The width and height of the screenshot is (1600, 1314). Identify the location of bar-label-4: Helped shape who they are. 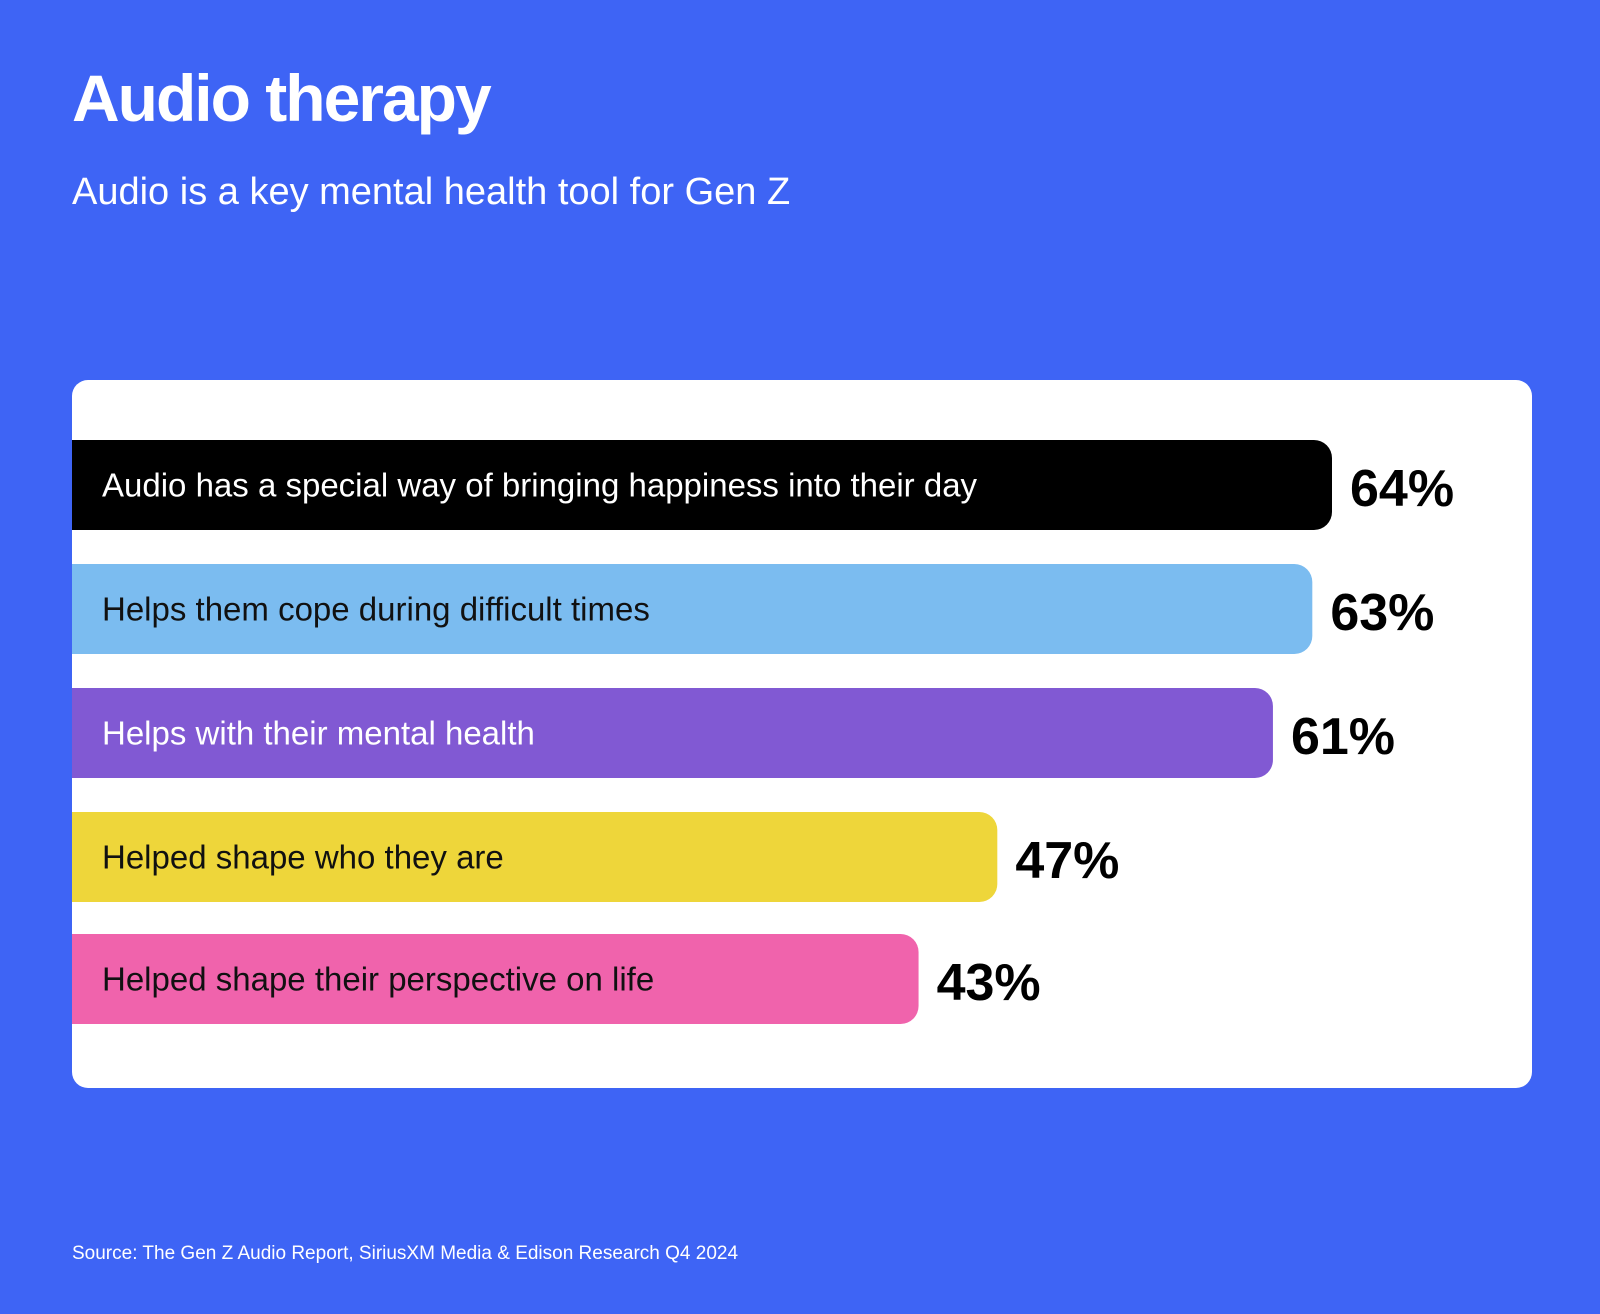
(303, 857).